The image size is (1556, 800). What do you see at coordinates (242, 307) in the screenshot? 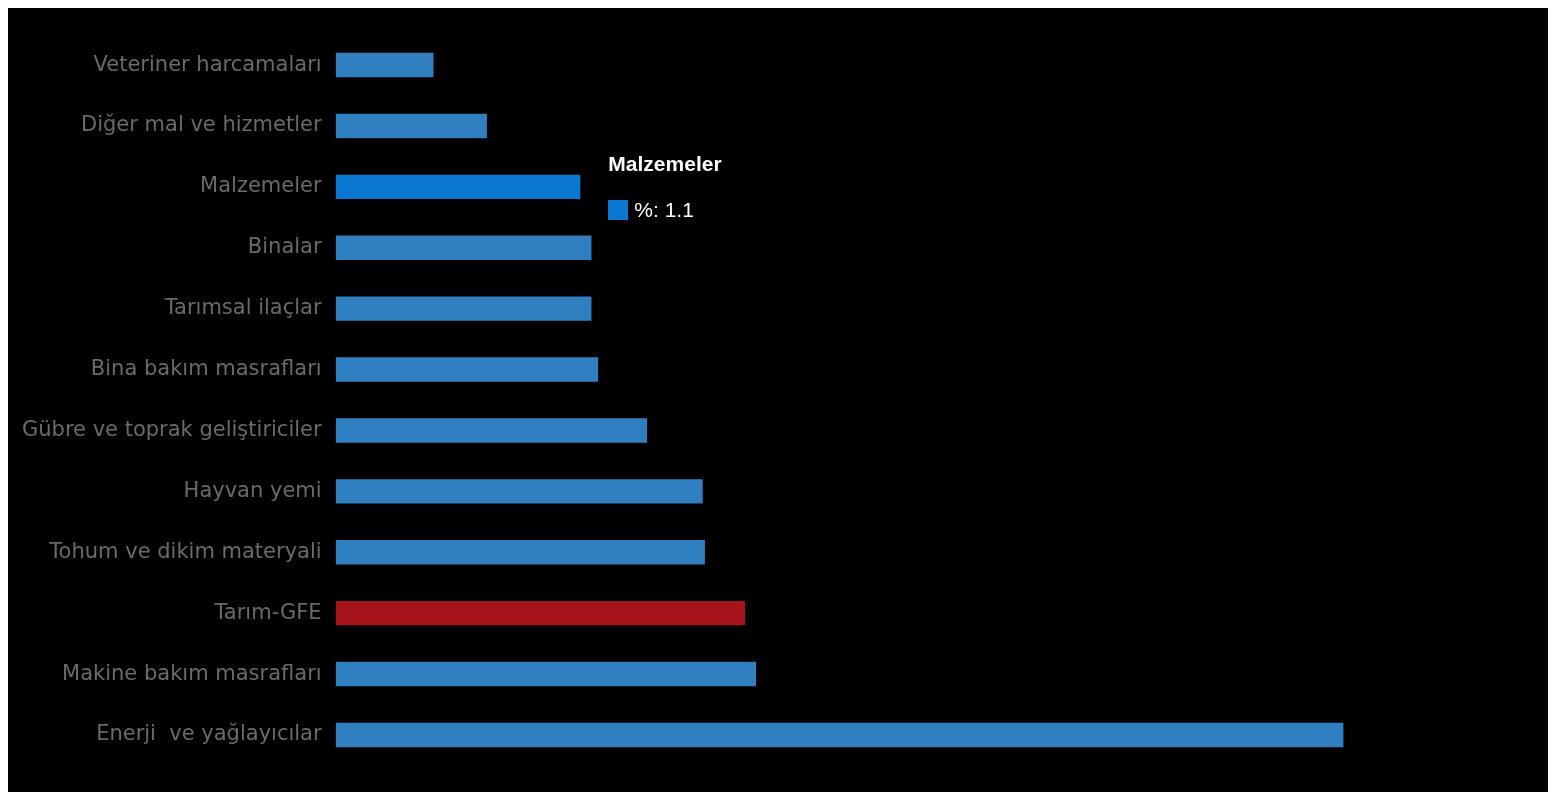
I see `y-tick-label: Tarımsal ilaçlar` at bounding box center [242, 307].